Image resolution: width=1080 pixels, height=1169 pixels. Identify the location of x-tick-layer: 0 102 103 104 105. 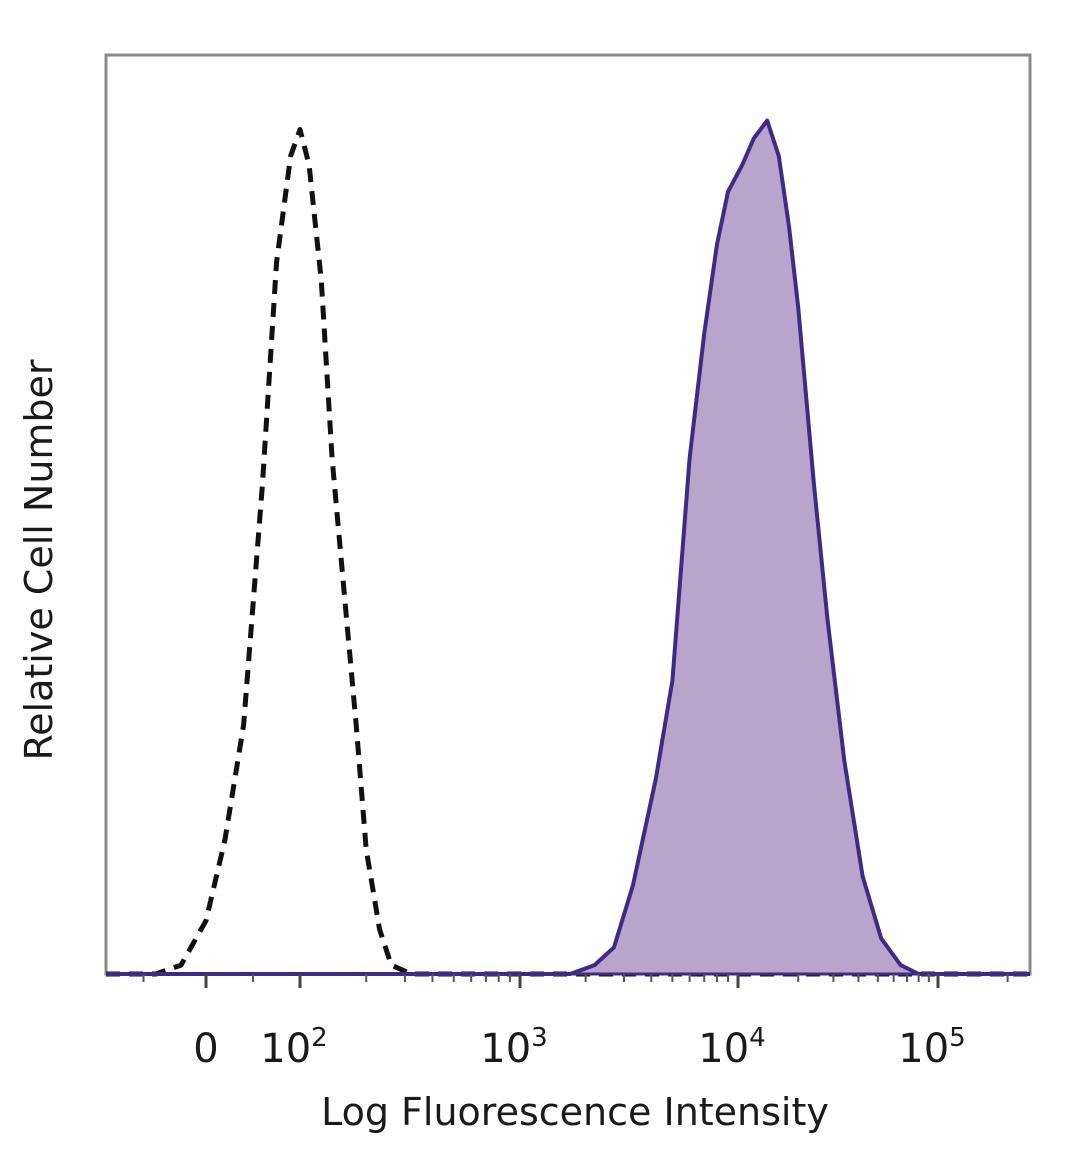
(575, 1023).